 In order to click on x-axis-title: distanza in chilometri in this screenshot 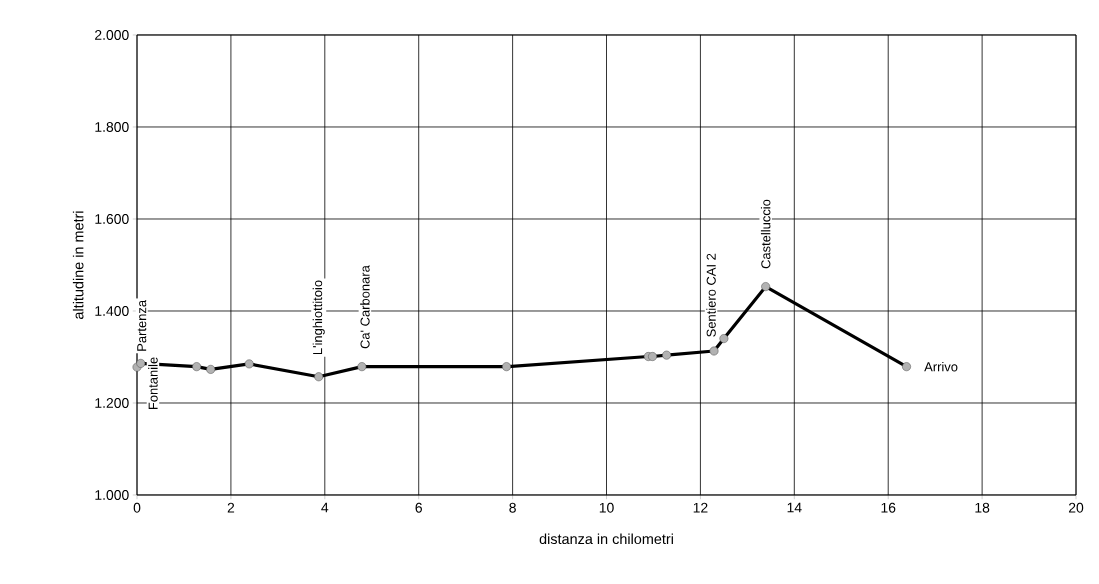, I will do `click(606, 539)`.